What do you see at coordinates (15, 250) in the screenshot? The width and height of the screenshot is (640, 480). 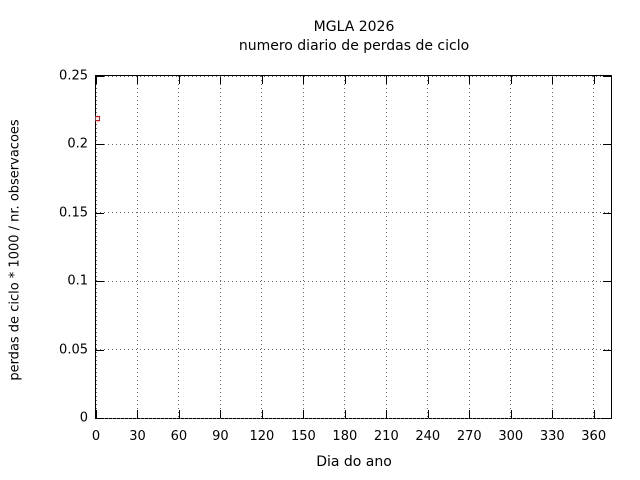 I see `y-axis-label: perdas de ciclo * 1000 / nr. observacoes` at bounding box center [15, 250].